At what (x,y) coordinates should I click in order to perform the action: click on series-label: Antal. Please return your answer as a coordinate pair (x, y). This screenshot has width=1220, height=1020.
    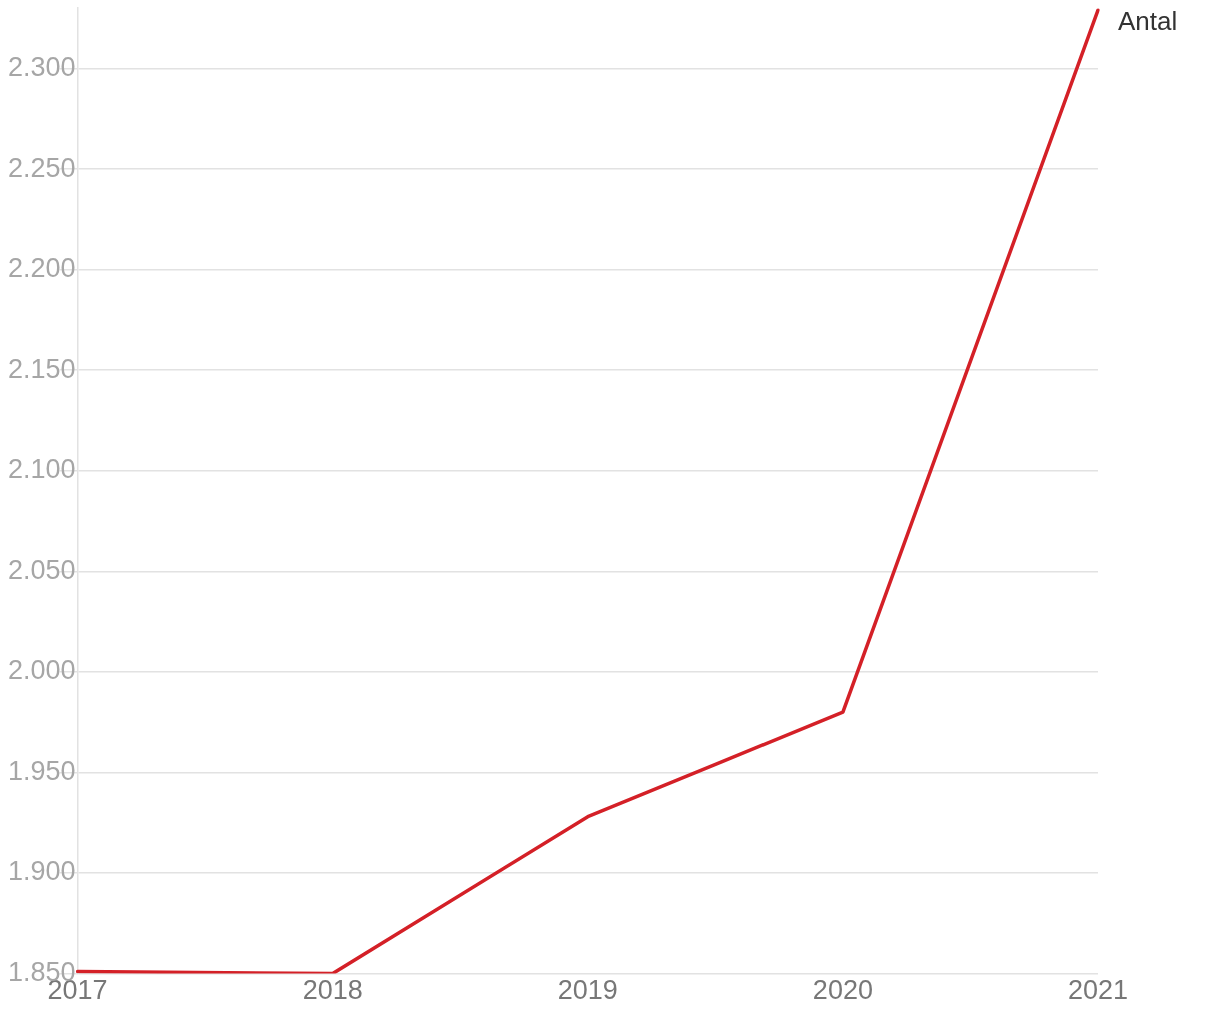
    Looking at the image, I should click on (1148, 21).